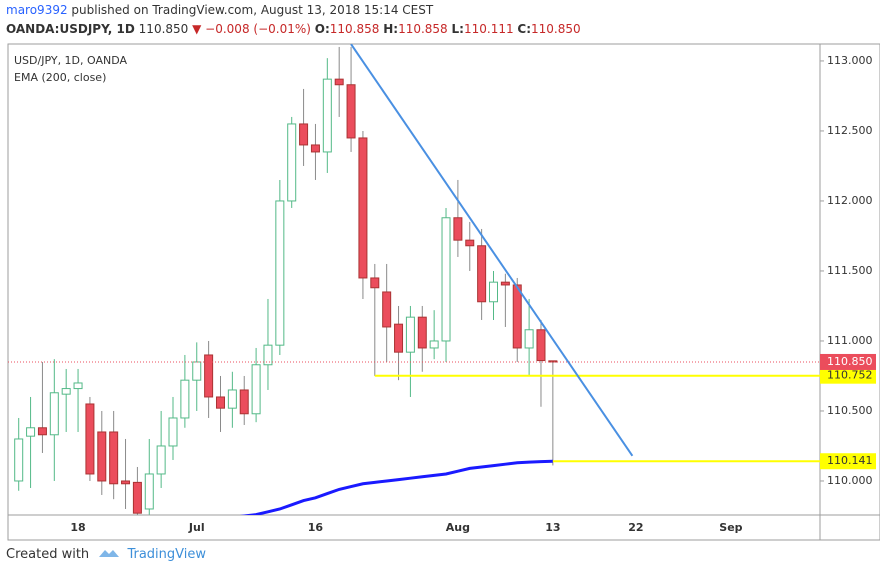 The width and height of the screenshot is (880, 573). Describe the element at coordinates (635, 527) in the screenshot. I see `x-tick-label: 22` at that location.